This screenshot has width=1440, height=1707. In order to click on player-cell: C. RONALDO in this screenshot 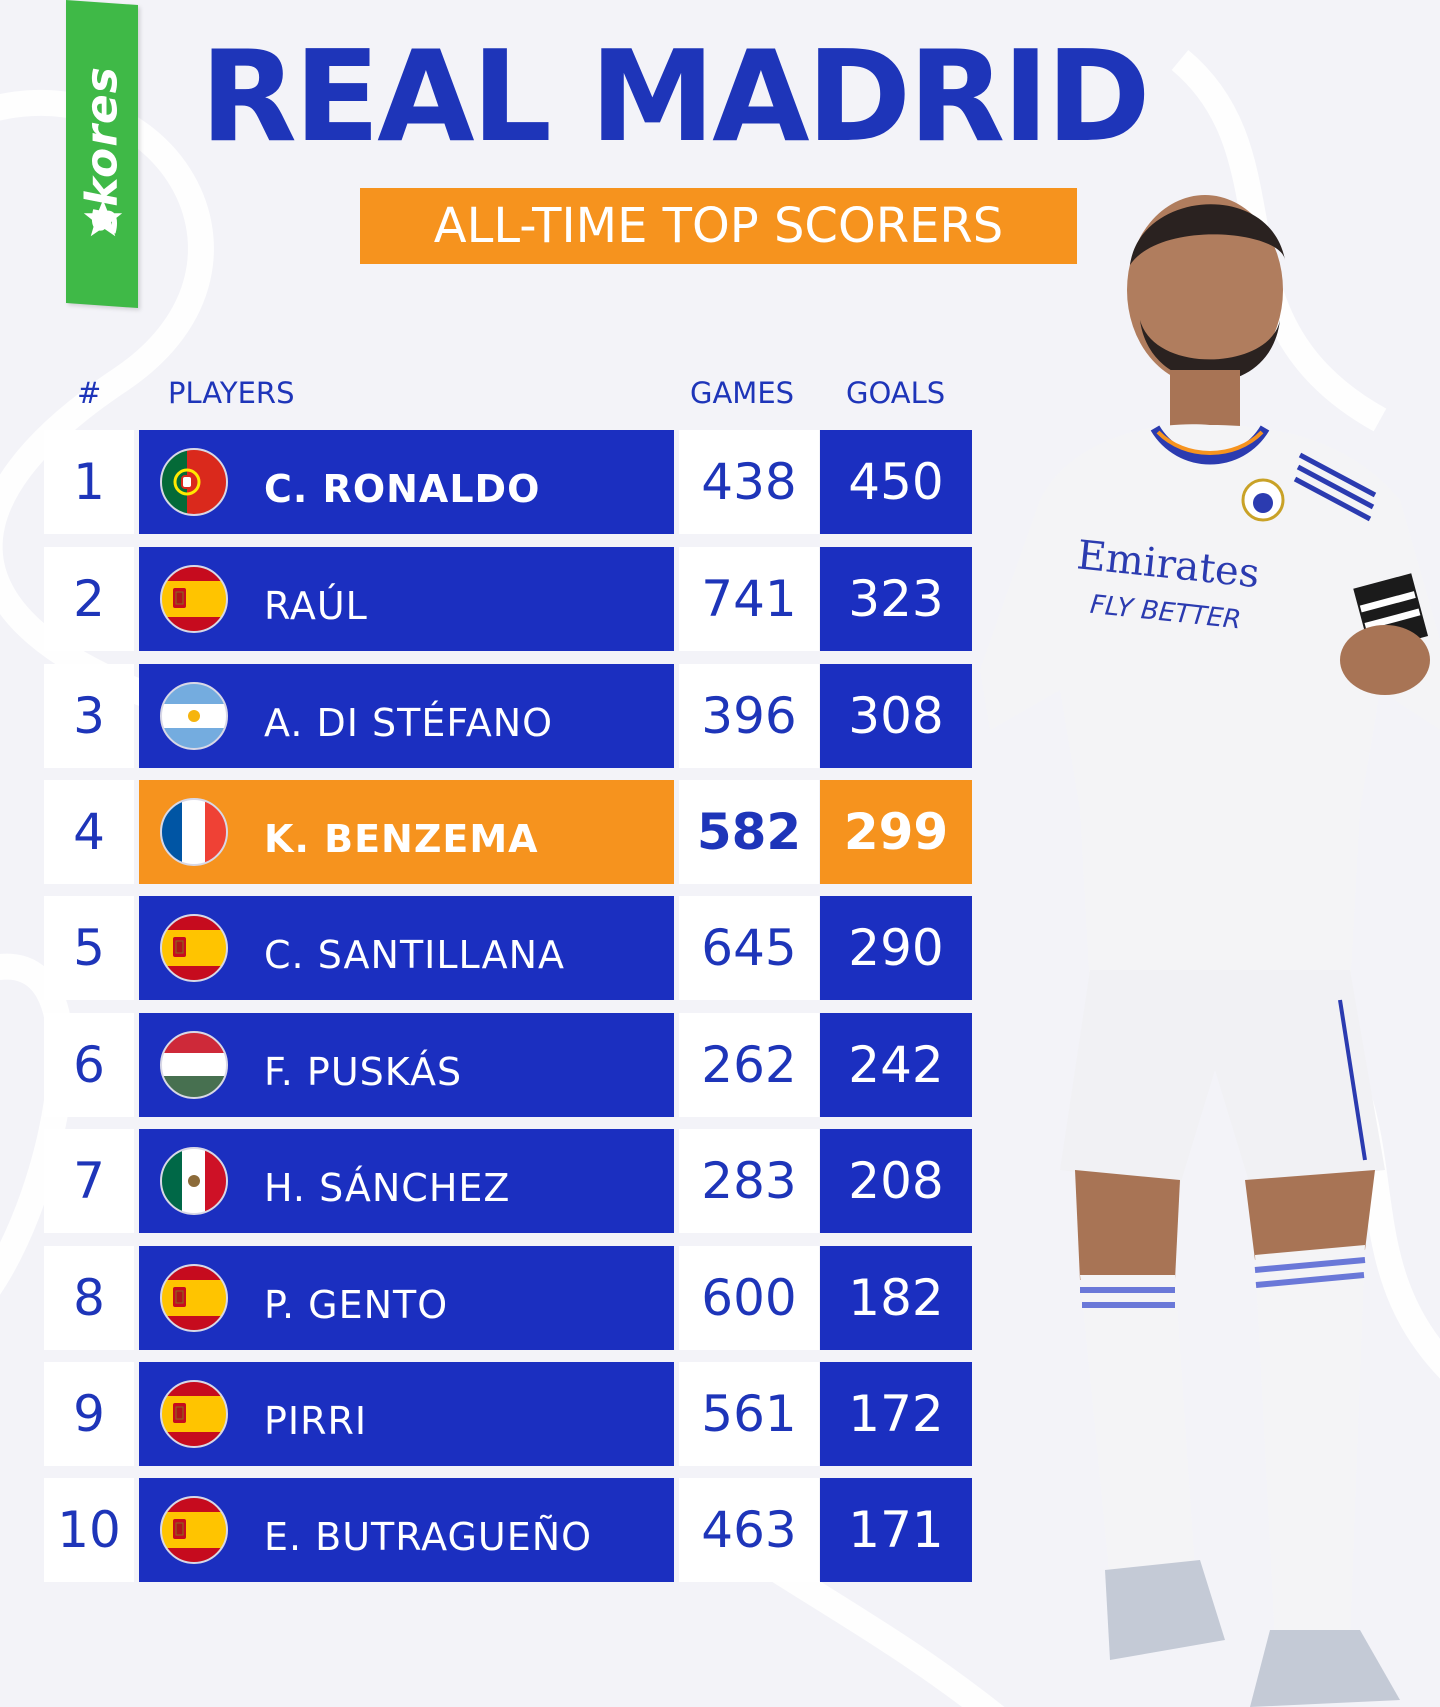, I will do `click(406, 482)`.